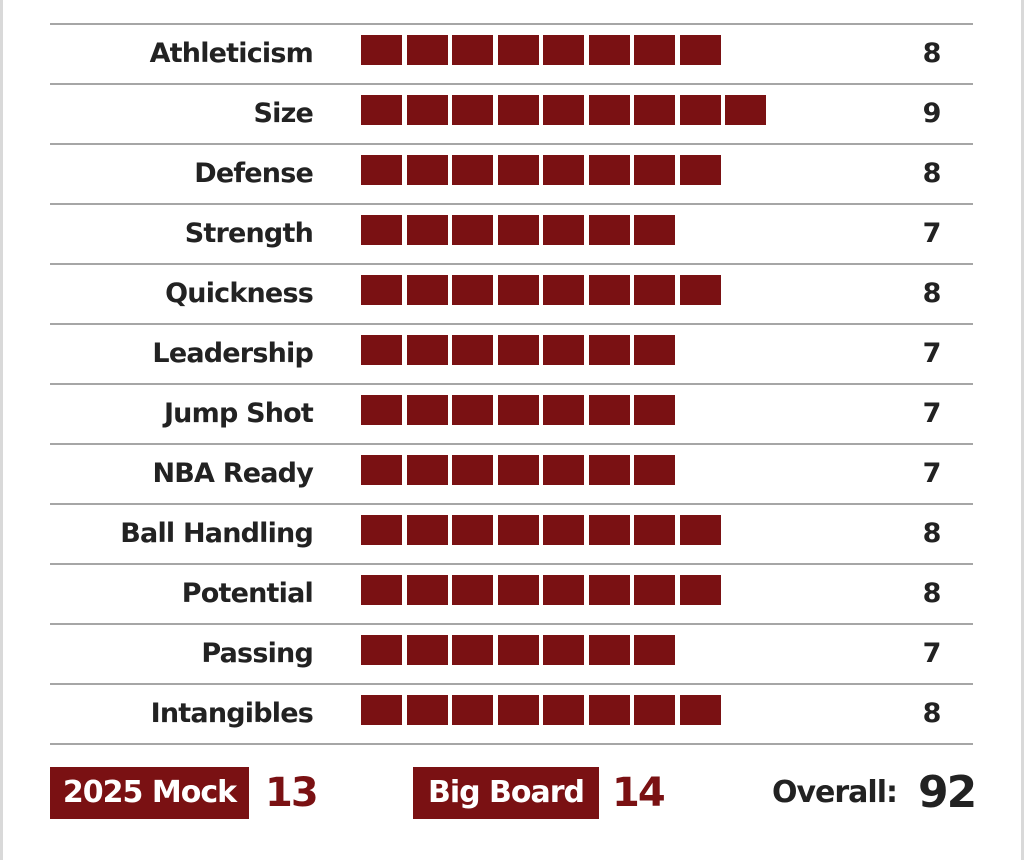  What do you see at coordinates (247, 593) in the screenshot?
I see `rating-label: Potential` at bounding box center [247, 593].